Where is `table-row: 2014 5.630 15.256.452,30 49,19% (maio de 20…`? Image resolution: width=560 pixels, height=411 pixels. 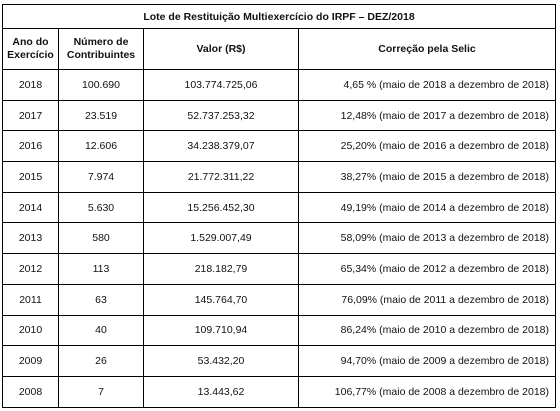 table-row: 2014 5.630 15.256.452,30 49,19% (maio de 20… is located at coordinates (279, 207).